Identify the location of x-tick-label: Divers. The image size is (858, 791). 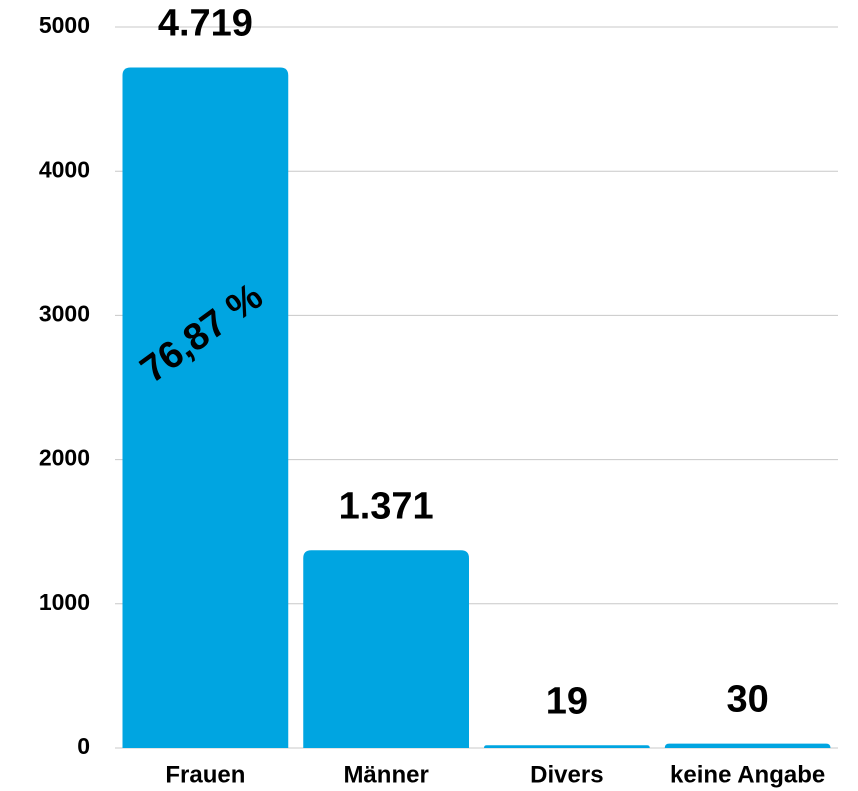
(566, 774).